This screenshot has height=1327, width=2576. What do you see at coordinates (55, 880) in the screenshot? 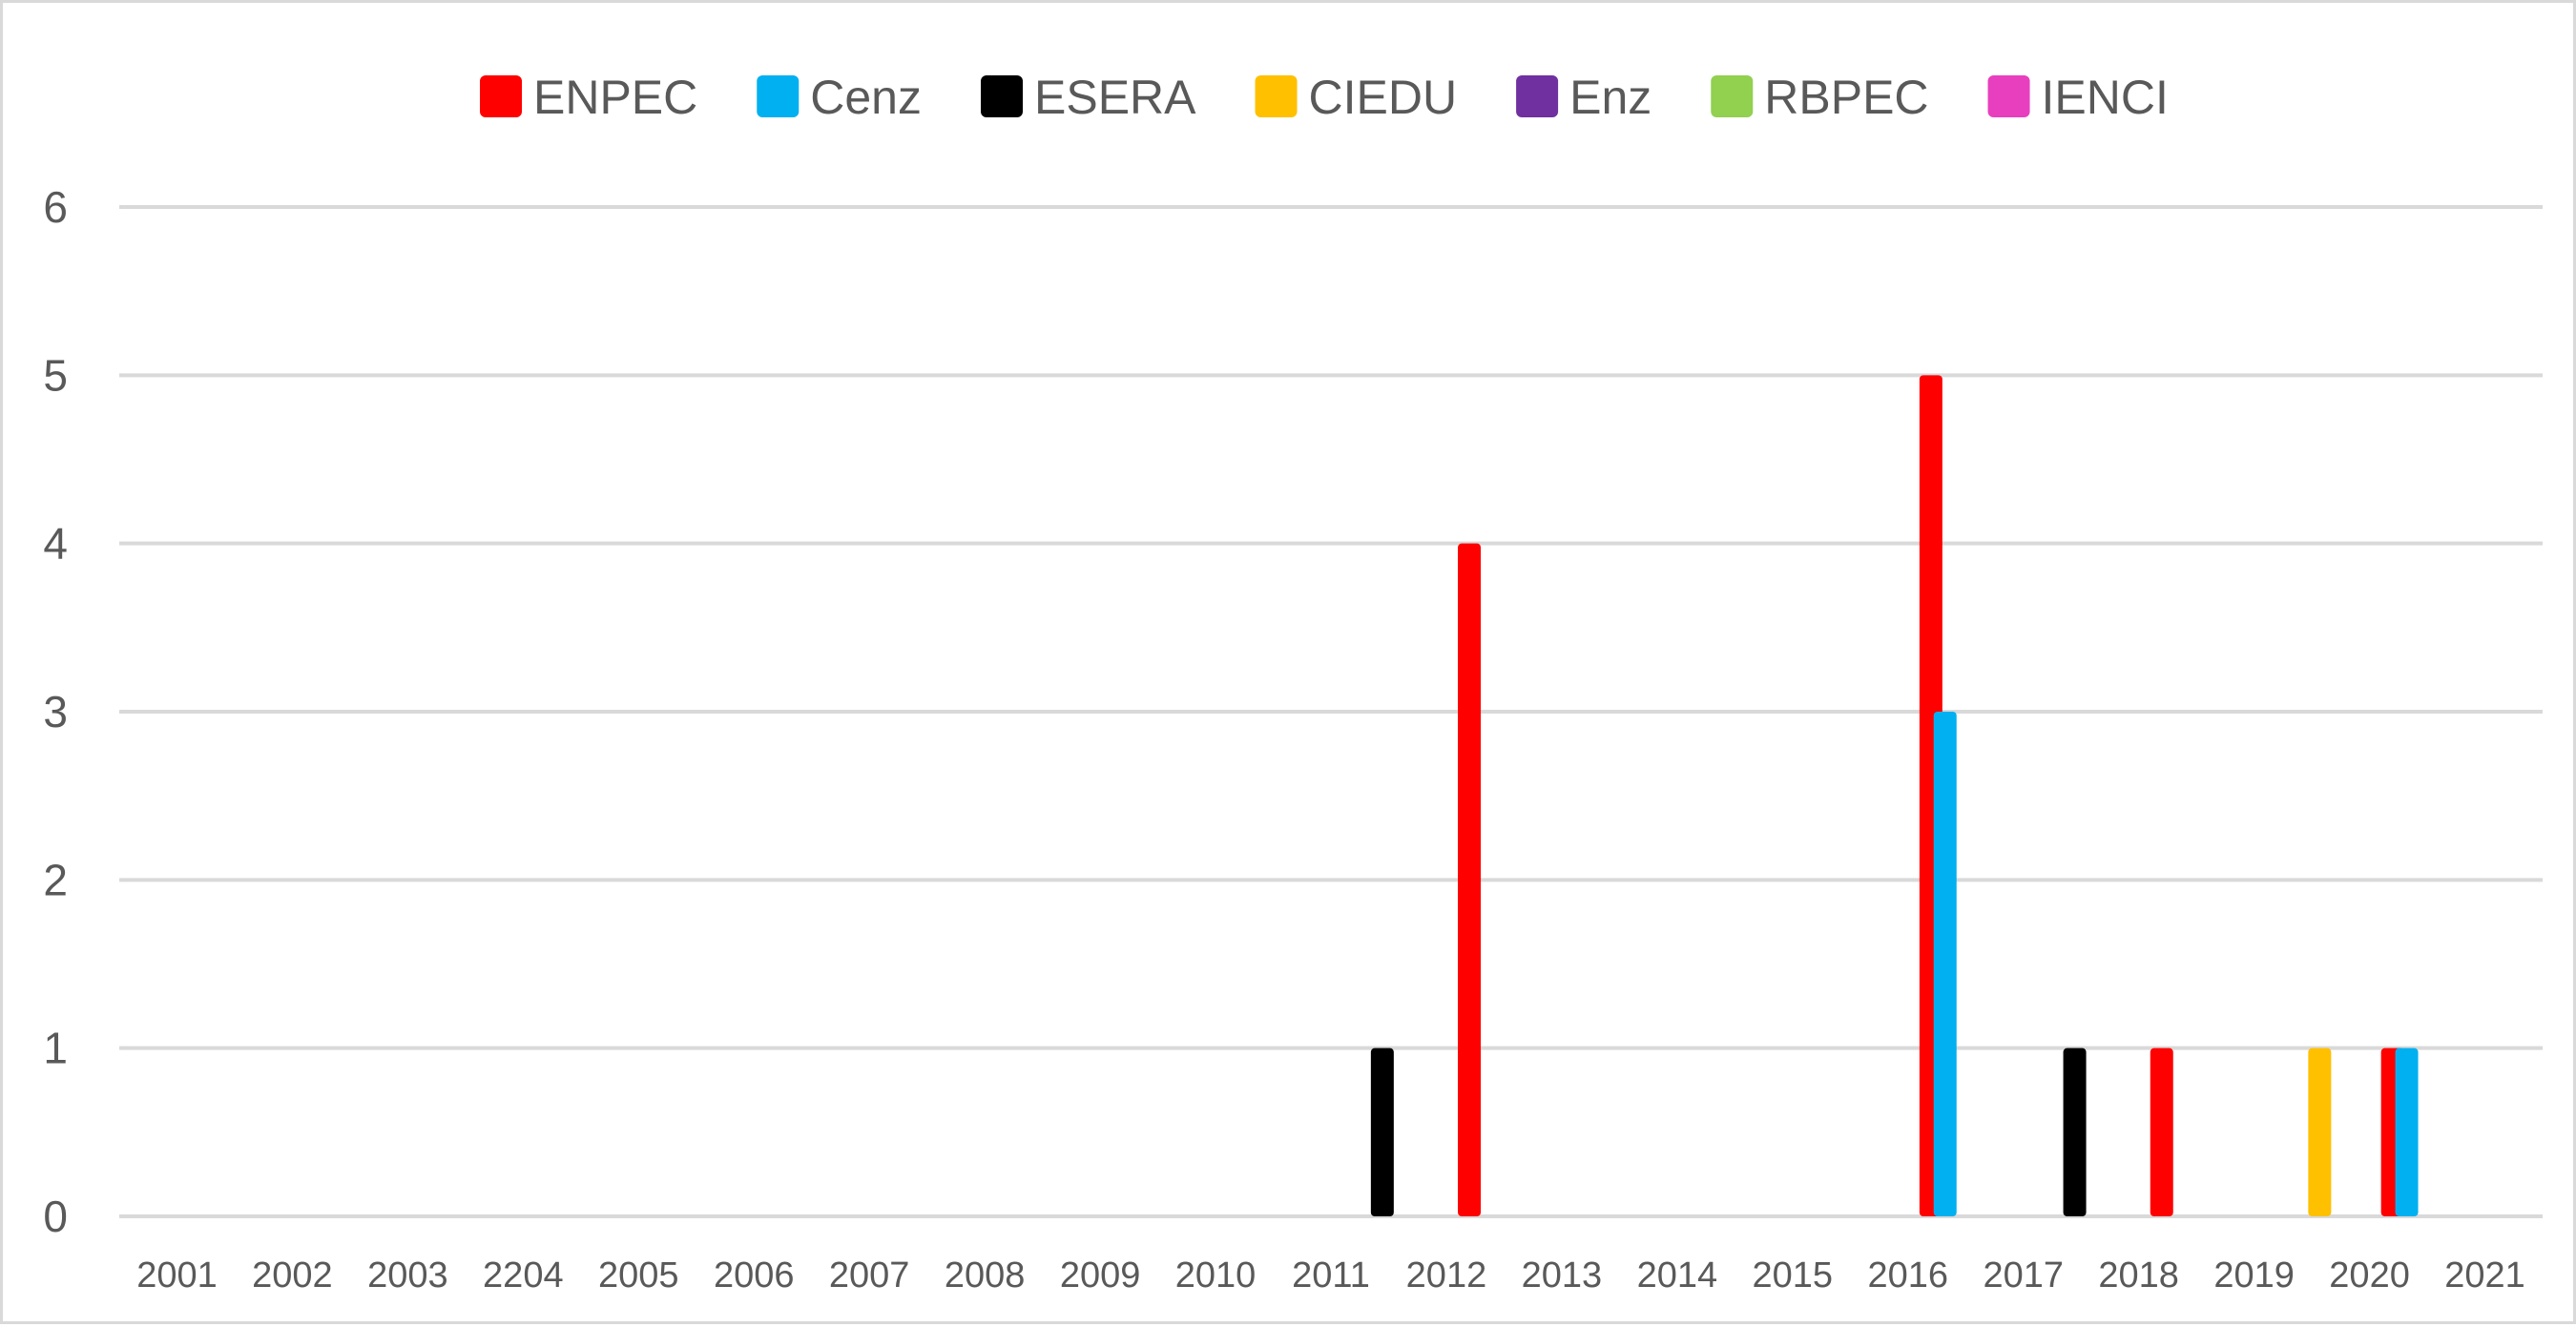
I see `y-tick-label: 2` at bounding box center [55, 880].